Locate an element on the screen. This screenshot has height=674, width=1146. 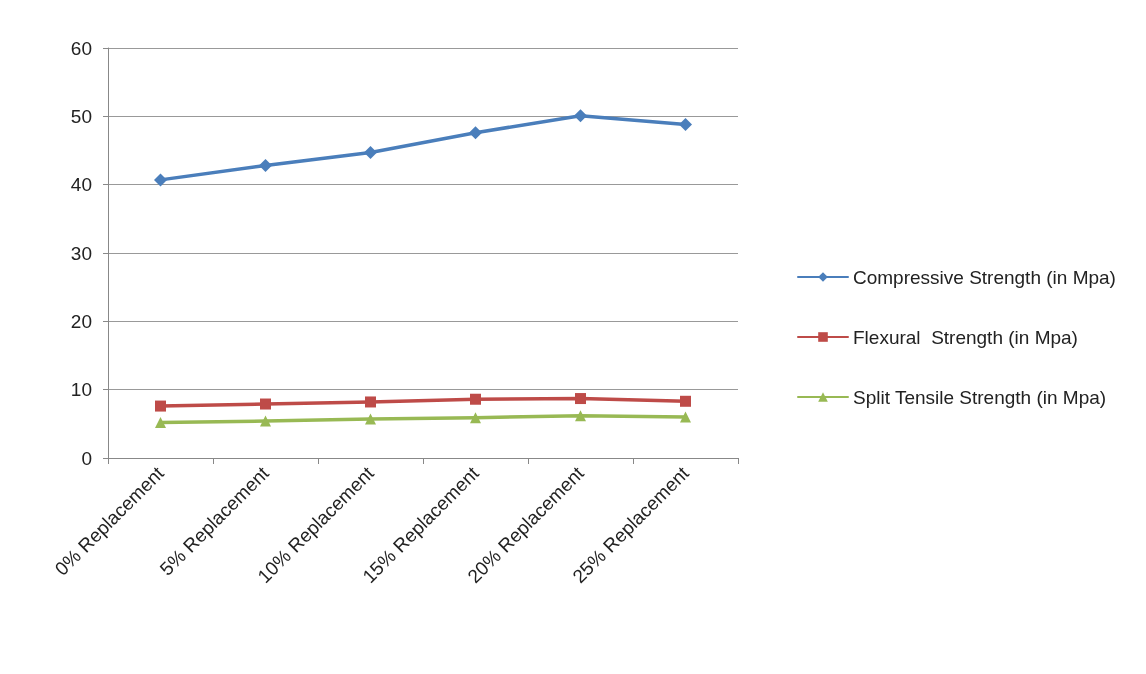
y-tick-label: 10 is located at coordinates (81, 390).